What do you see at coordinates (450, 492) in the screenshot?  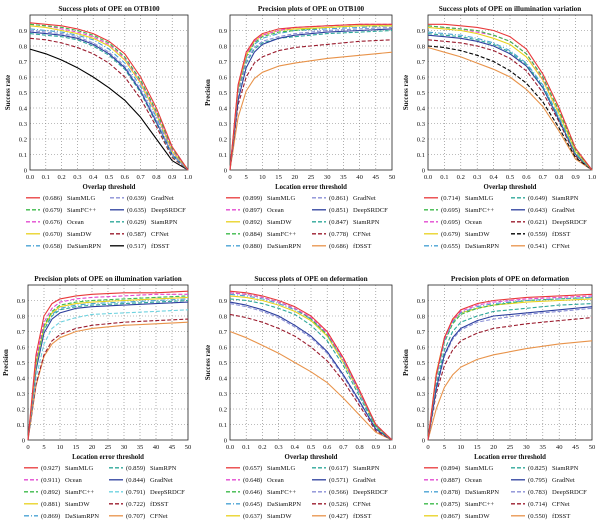 I see `legend-score: (0.878)` at bounding box center [450, 492].